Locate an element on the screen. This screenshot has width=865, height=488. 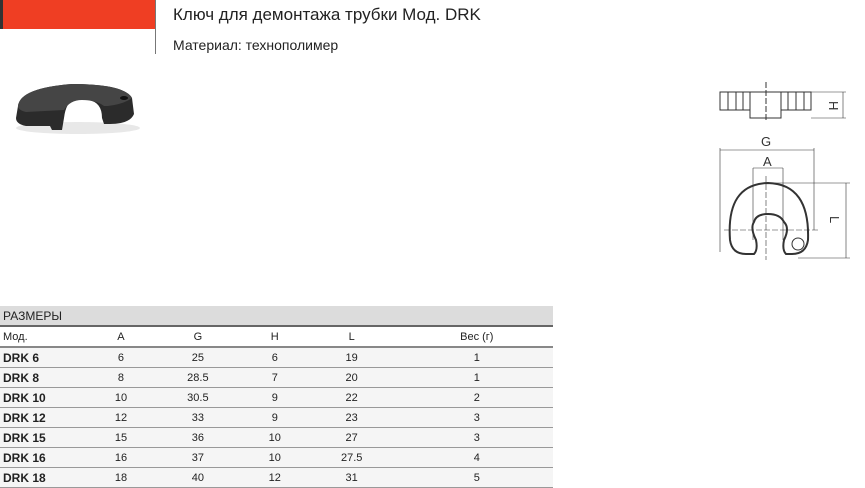
column-header: A is located at coordinates (121, 337).